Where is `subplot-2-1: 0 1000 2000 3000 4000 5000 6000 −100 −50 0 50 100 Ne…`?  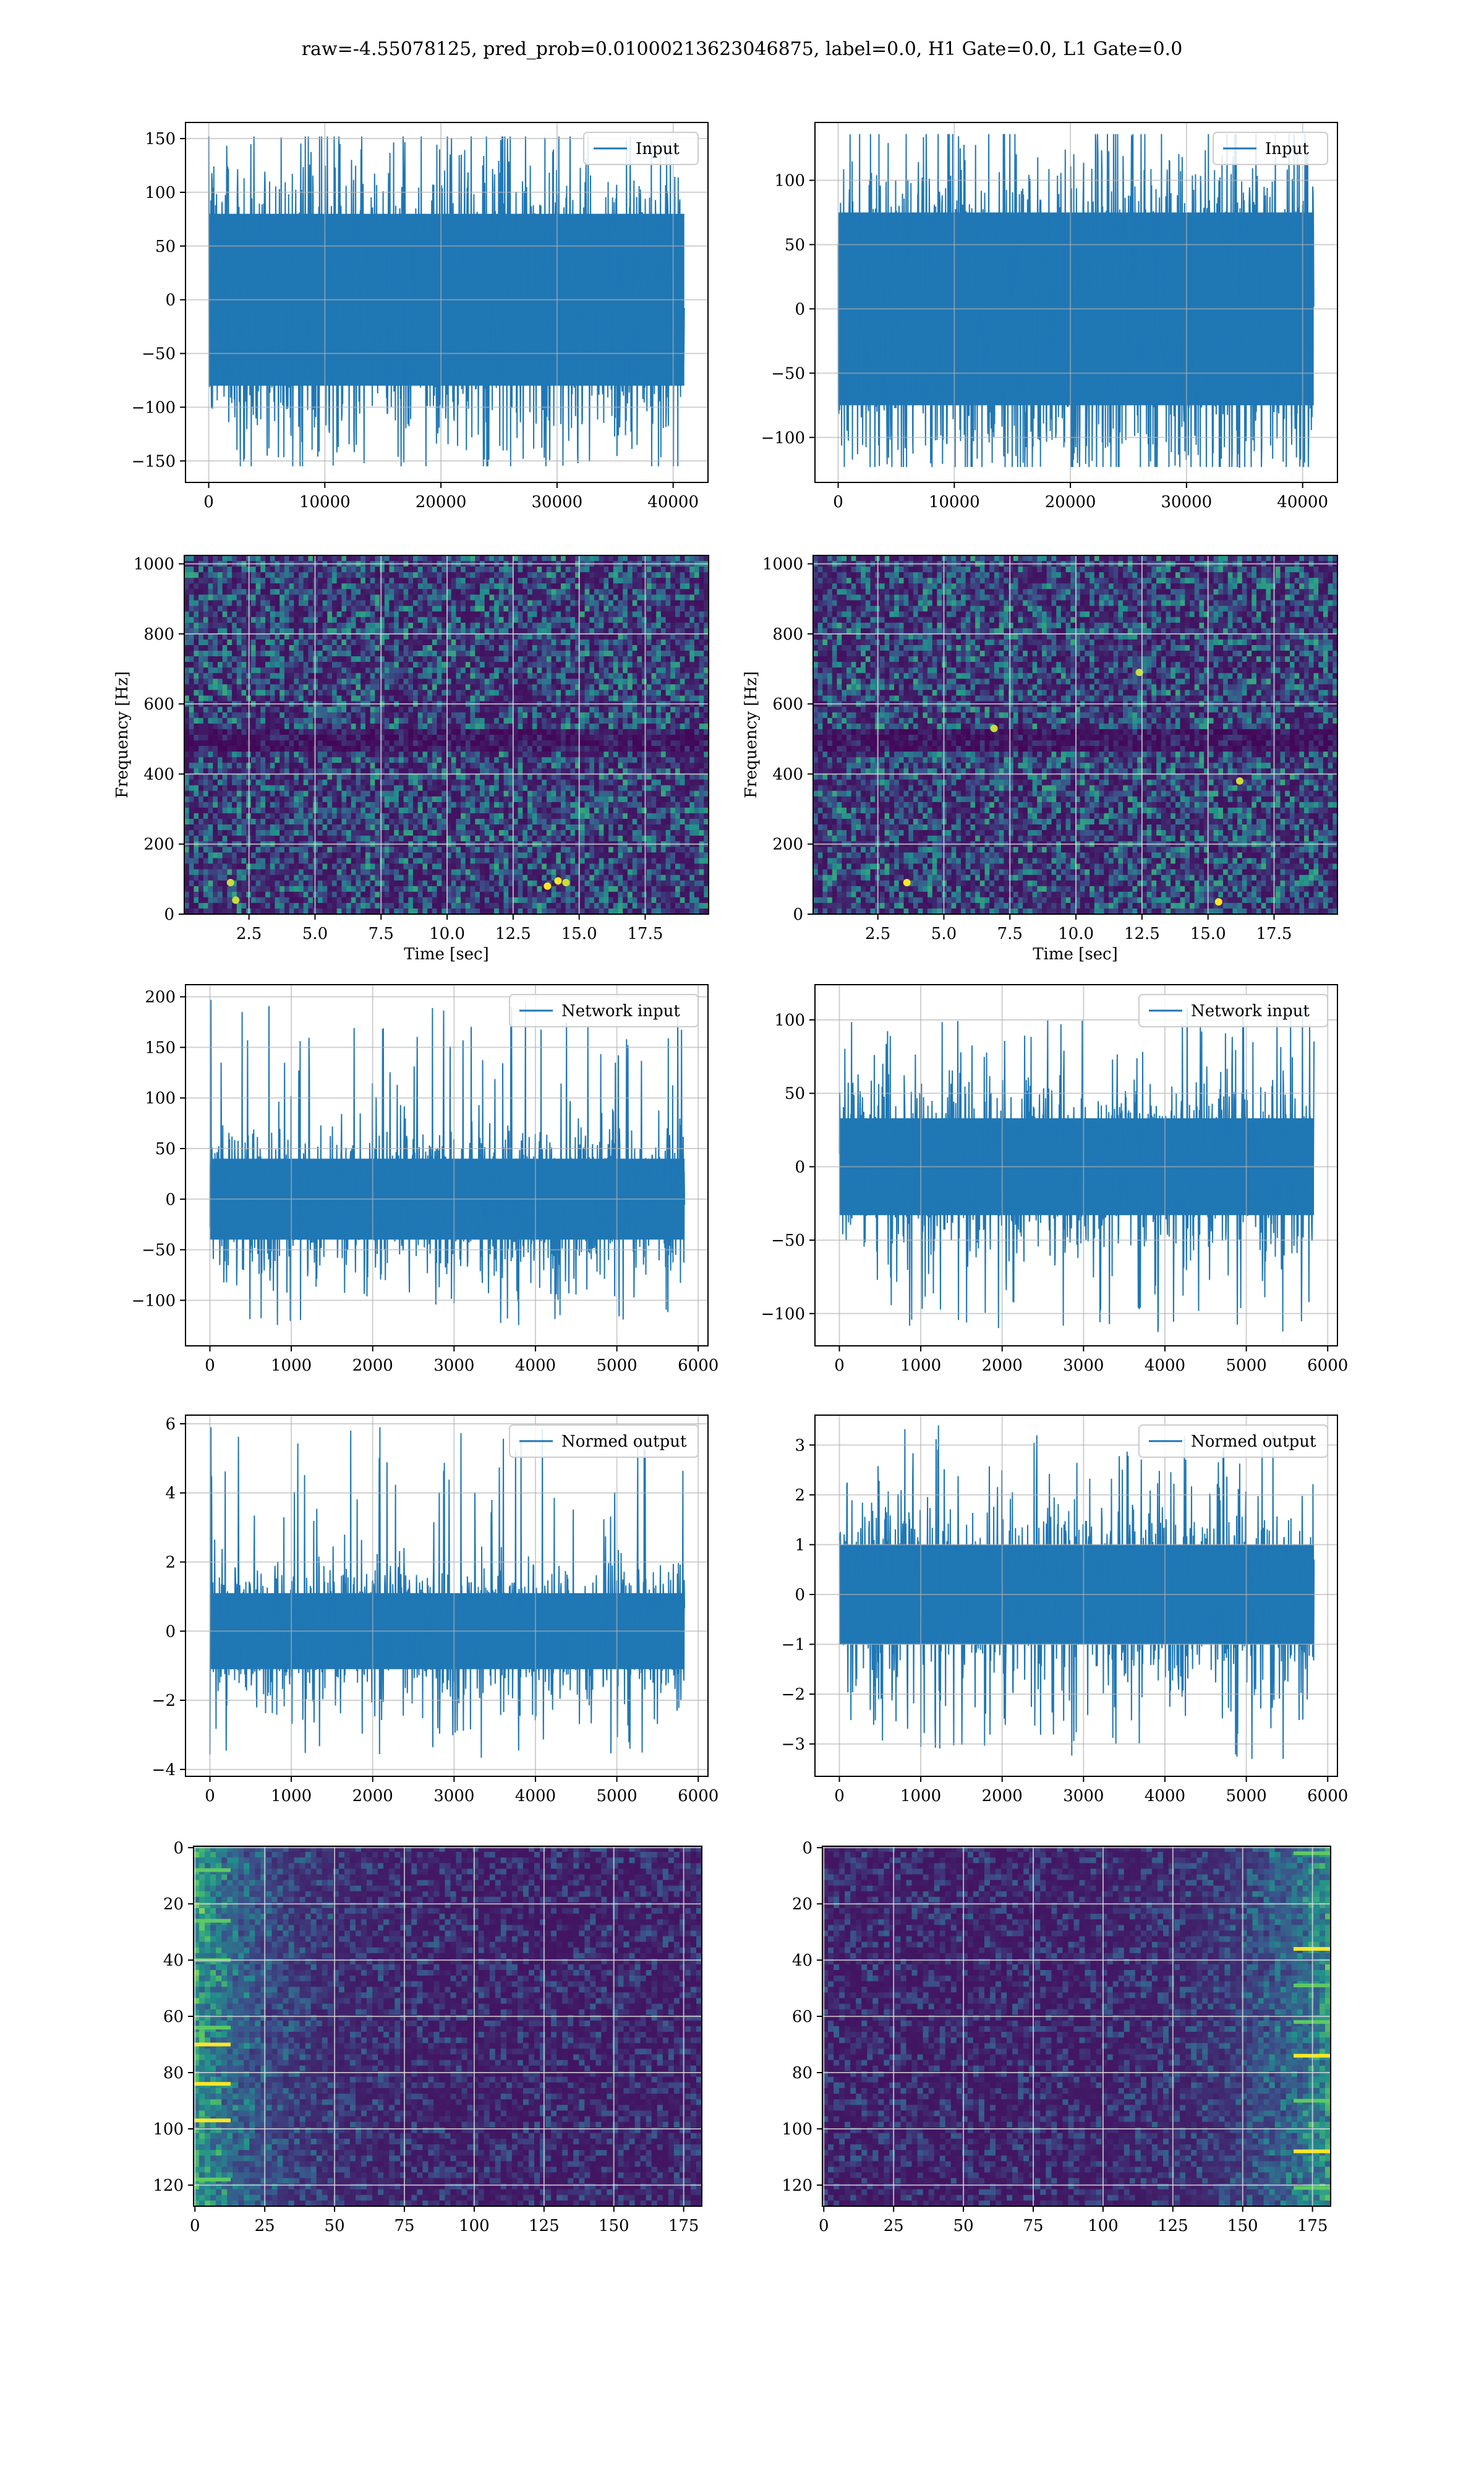 subplot-2-1: 0 1000 2000 3000 4000 5000 6000 −100 −50 0 50 100 Ne… is located at coordinates (1054, 1179).